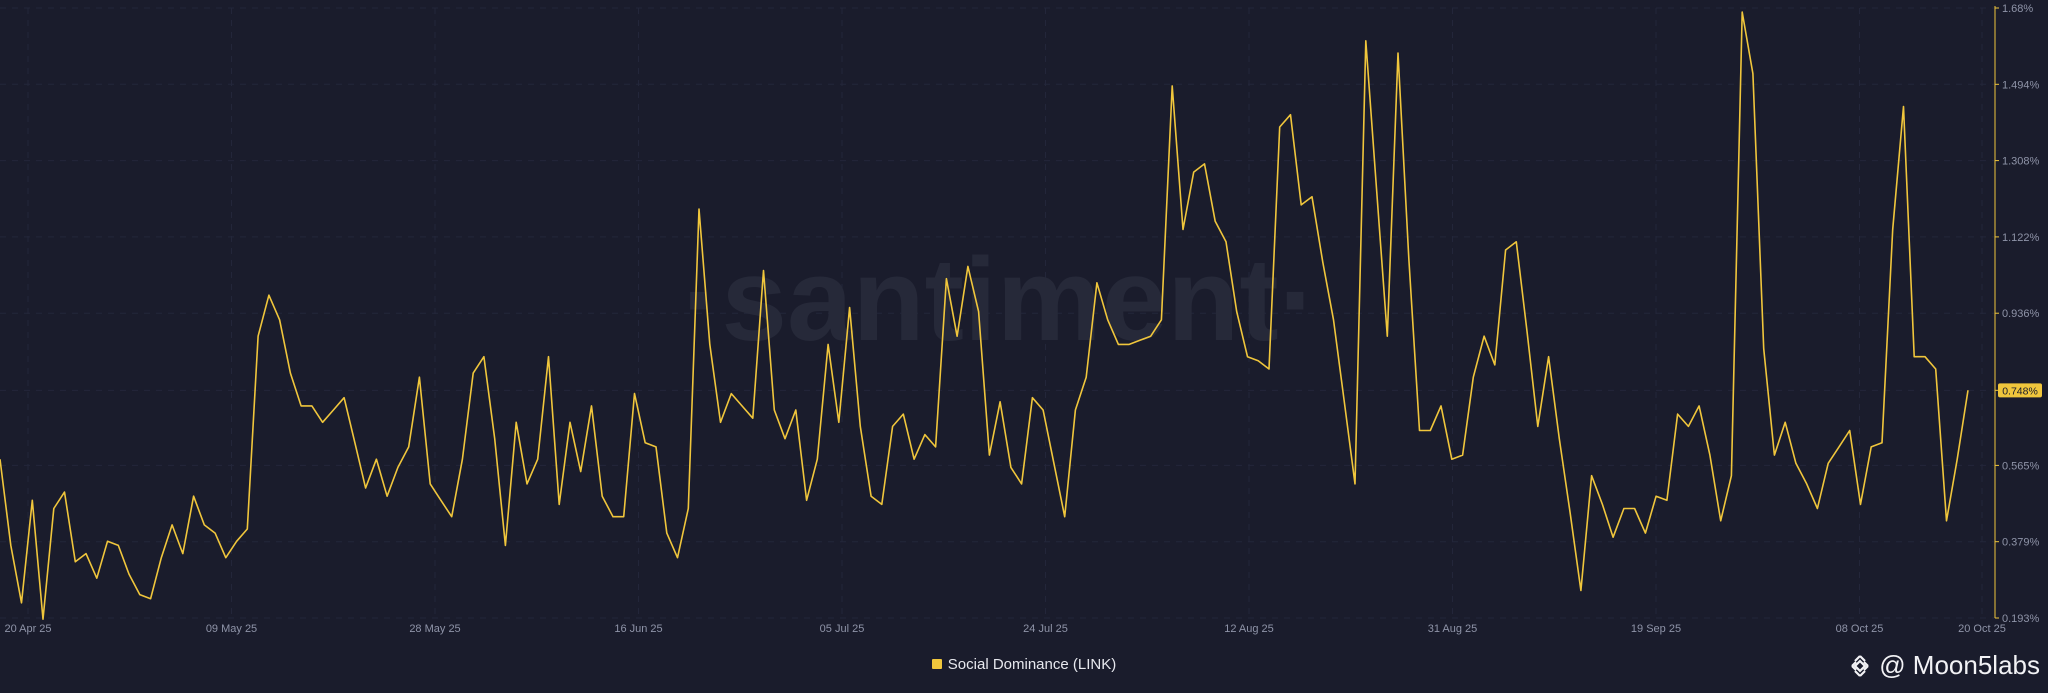 The width and height of the screenshot is (2048, 693). What do you see at coordinates (1032, 664) in the screenshot?
I see `legend-label: Social Dominance (LINK)` at bounding box center [1032, 664].